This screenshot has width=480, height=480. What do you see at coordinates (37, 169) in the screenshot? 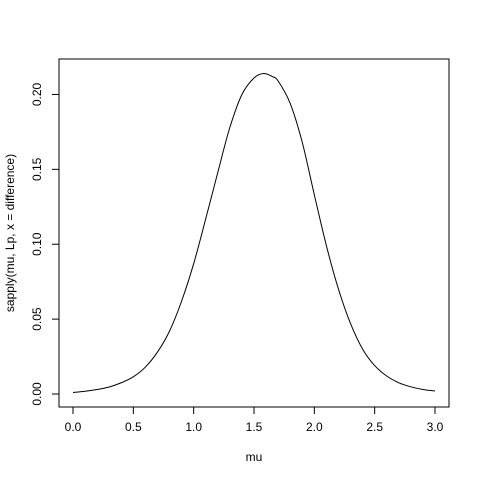
I see `y-tick-label: 0.15` at bounding box center [37, 169].